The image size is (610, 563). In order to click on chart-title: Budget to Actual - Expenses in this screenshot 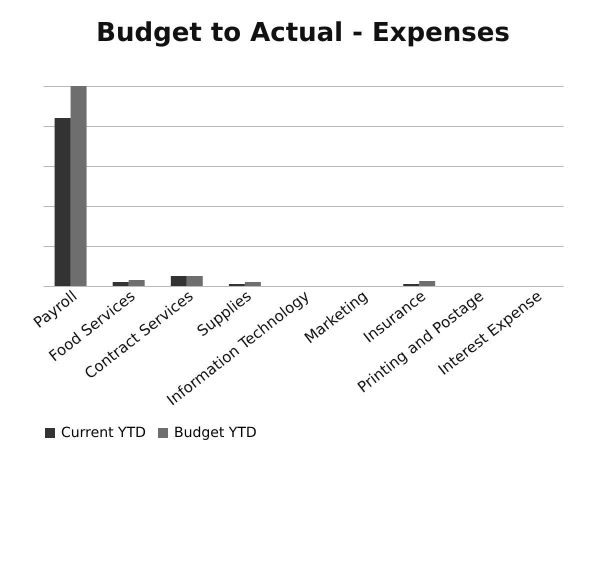, I will do `click(303, 33)`.